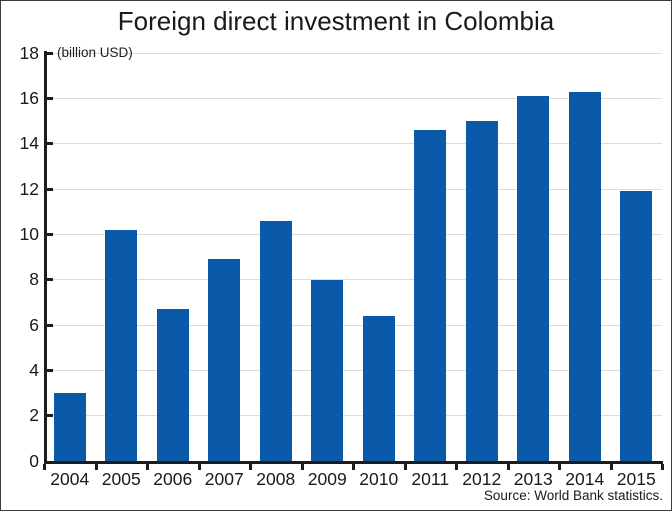  I want to click on bar-2014, so click(584, 276).